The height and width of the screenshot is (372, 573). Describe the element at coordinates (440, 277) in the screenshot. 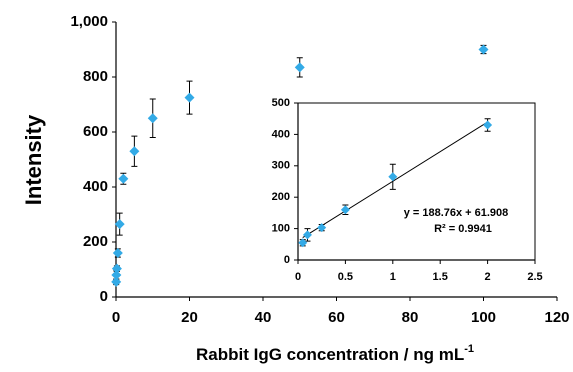

I see `x-tick-label: 1.5` at that location.